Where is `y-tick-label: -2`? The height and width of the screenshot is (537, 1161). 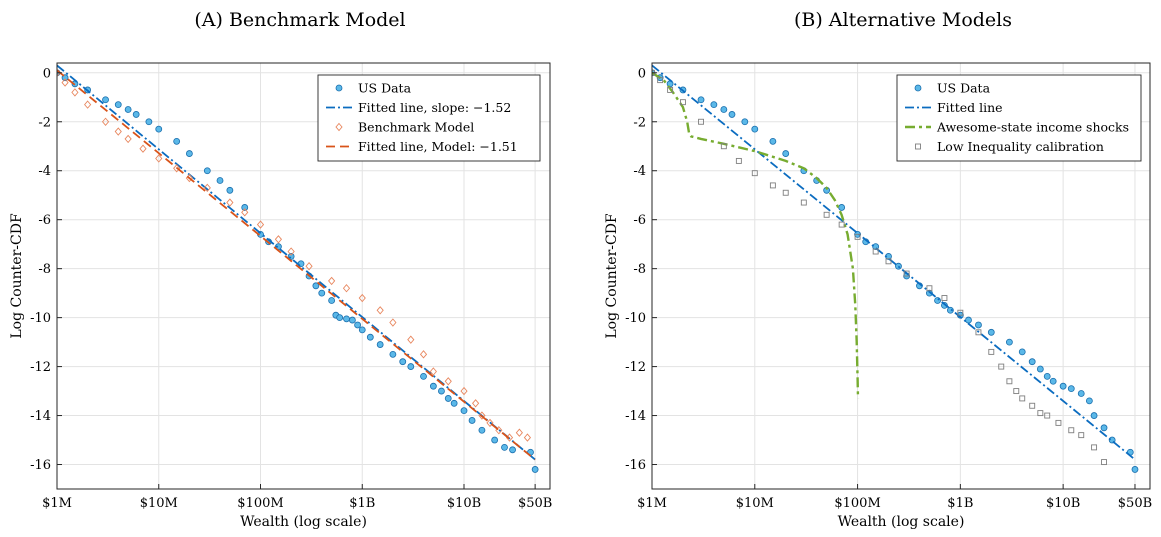 y-tick-label: -2 is located at coordinates (639, 122).